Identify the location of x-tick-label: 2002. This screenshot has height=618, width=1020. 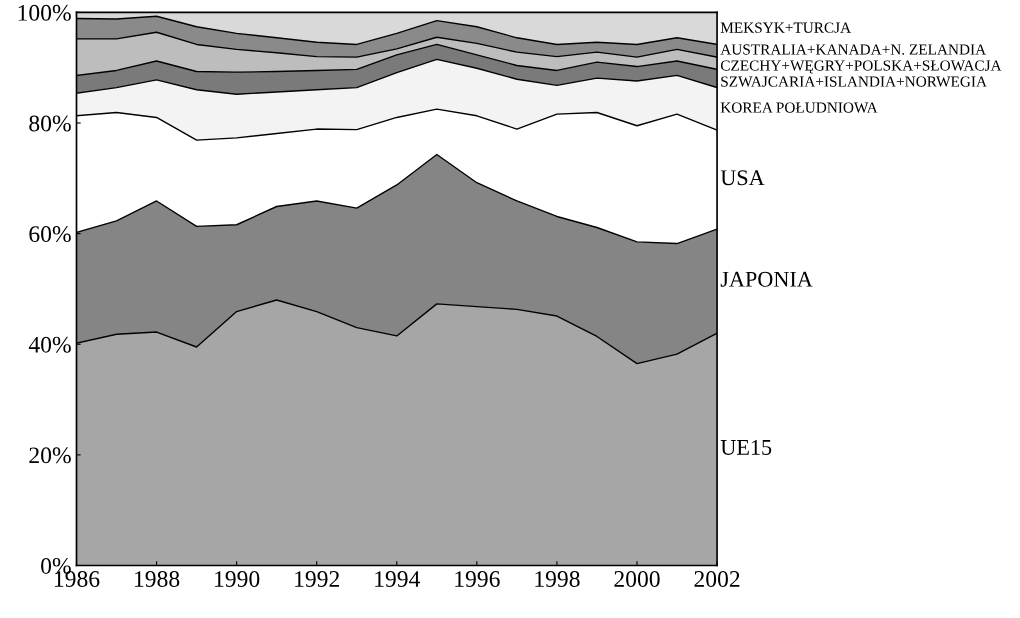
(717, 579).